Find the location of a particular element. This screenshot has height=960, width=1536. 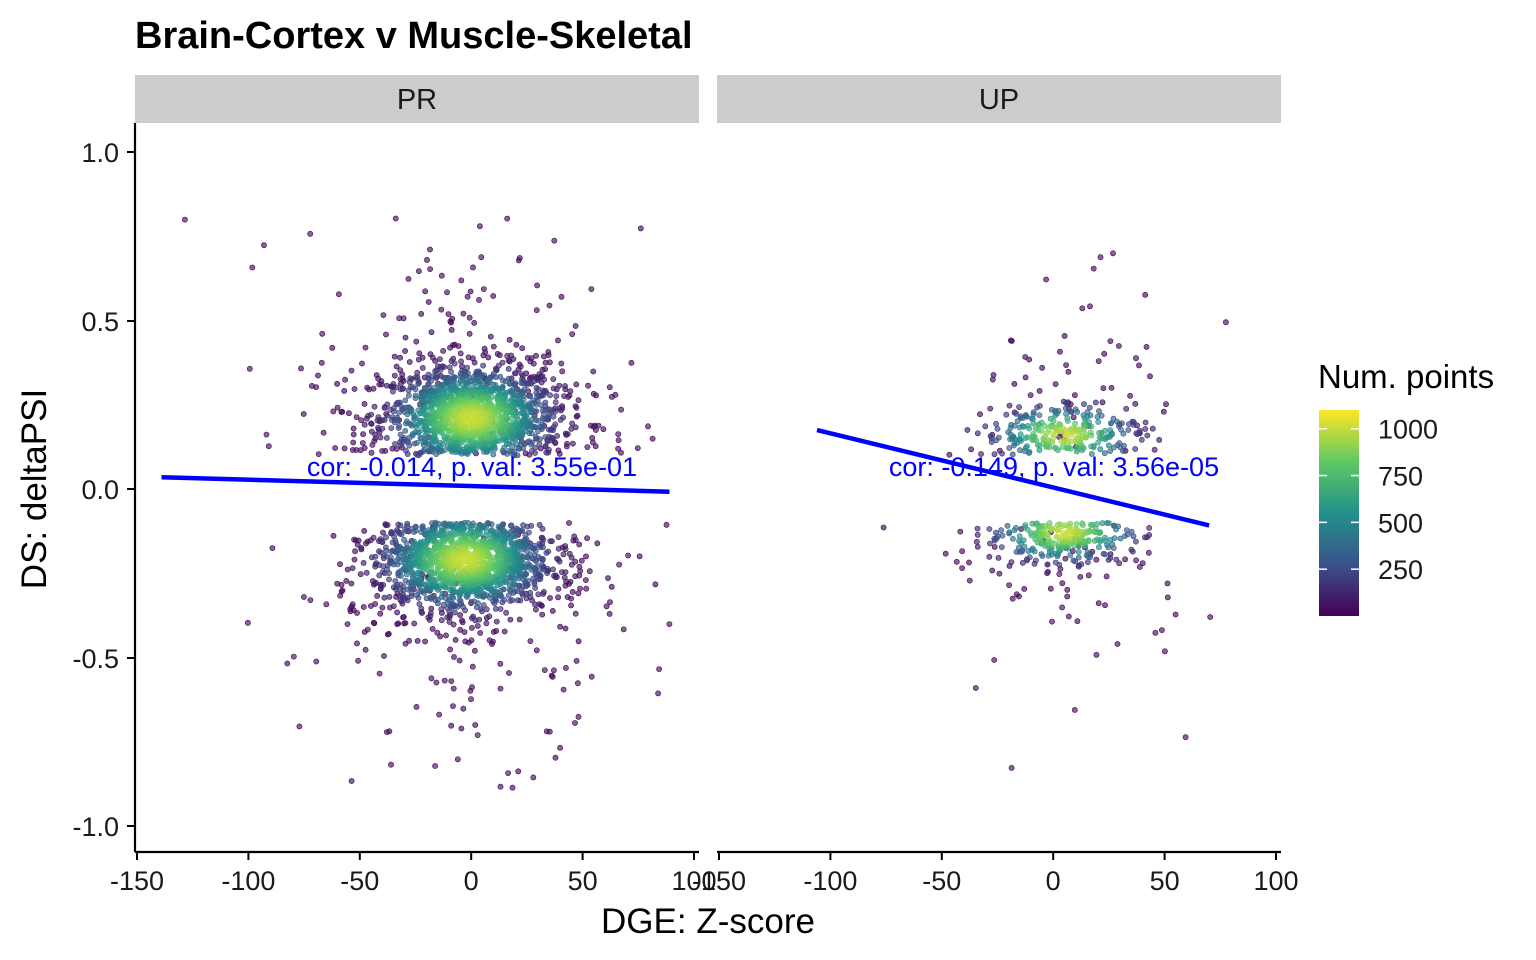

strip-pr is located at coordinates (417, 99).